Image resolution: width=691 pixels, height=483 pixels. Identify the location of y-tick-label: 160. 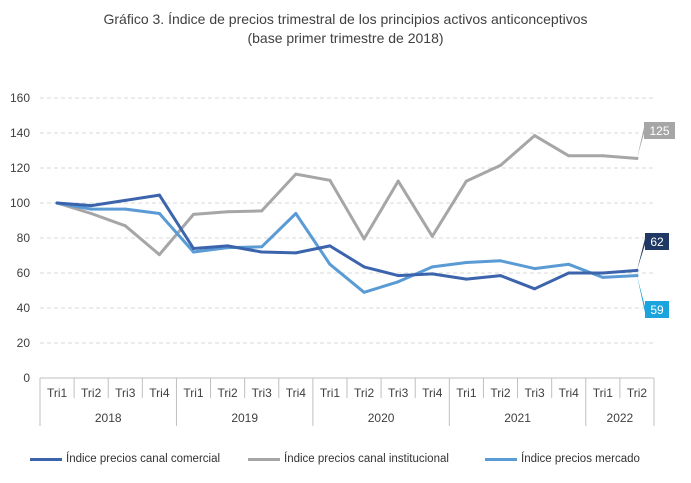
(20, 98).